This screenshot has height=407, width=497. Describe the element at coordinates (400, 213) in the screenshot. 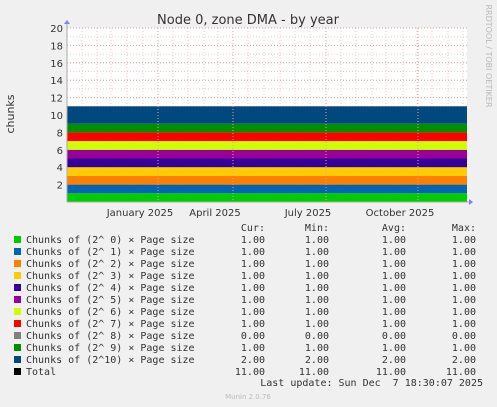

I see `x-tick-label: October 2025` at that location.